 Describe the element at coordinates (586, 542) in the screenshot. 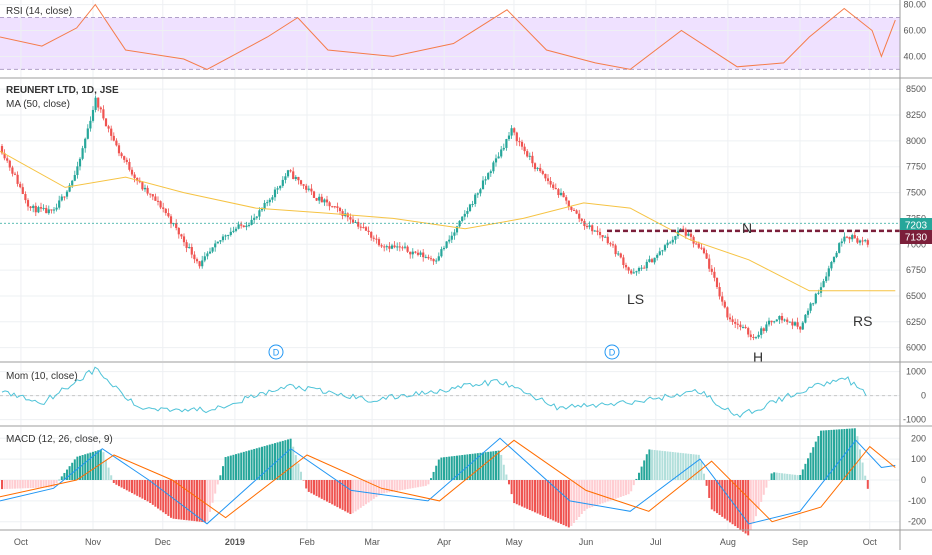

I see `time-tick-label: Jun` at that location.